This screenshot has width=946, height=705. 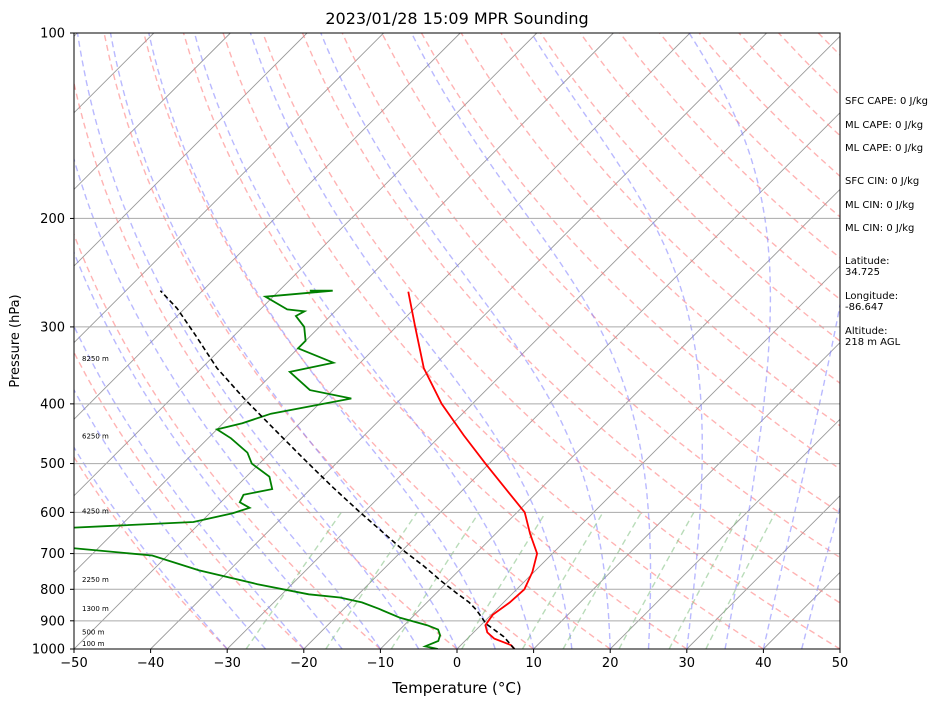 I want to click on longitude-label: Longitude:, so click(x=871, y=296).